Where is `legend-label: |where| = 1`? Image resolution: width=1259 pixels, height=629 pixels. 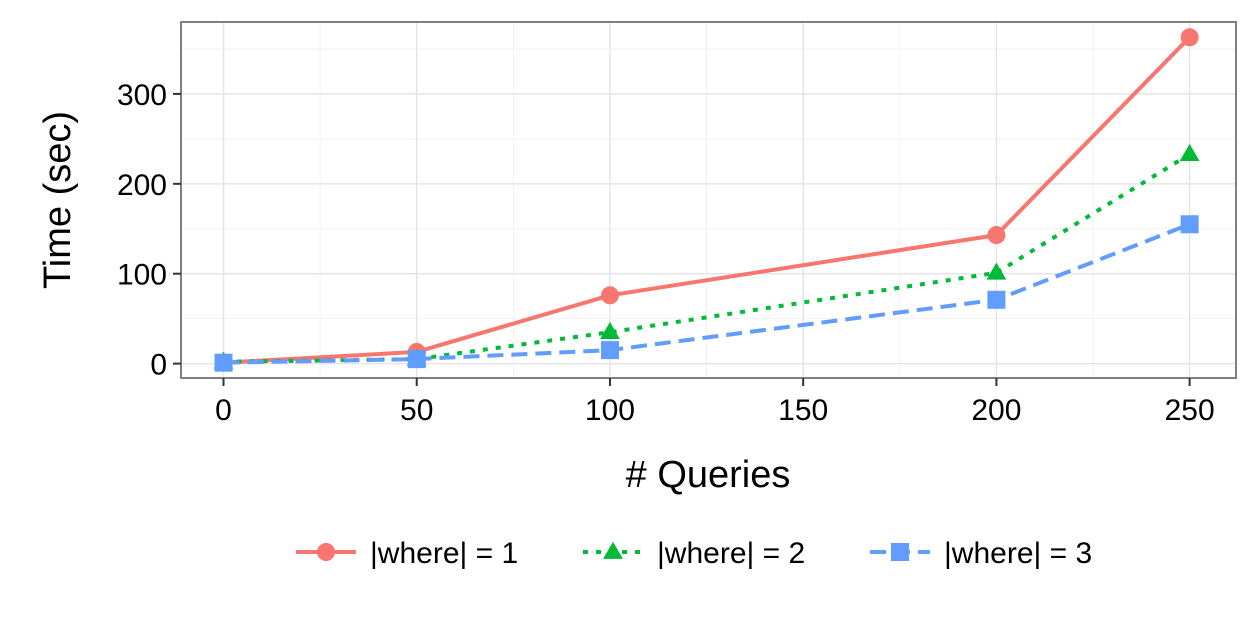 legend-label: |where| = 1 is located at coordinates (444, 553).